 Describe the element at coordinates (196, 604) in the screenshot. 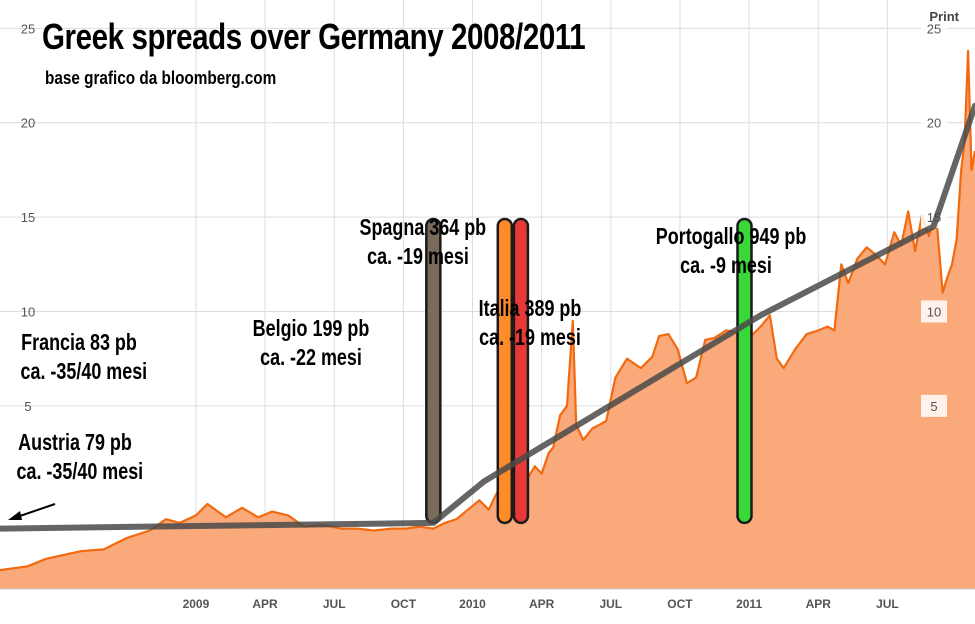

I see `x-tick-label-0: 2009` at that location.